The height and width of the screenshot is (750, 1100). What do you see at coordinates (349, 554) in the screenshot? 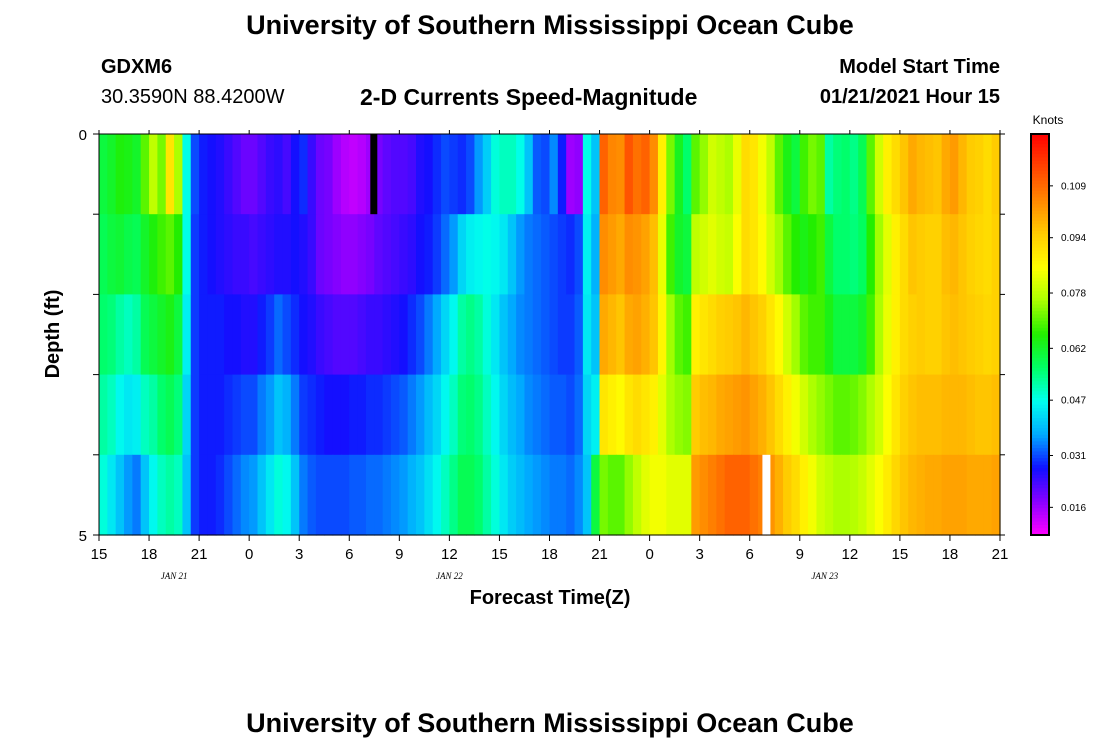
I see `x-tick-label: 6` at bounding box center [349, 554].